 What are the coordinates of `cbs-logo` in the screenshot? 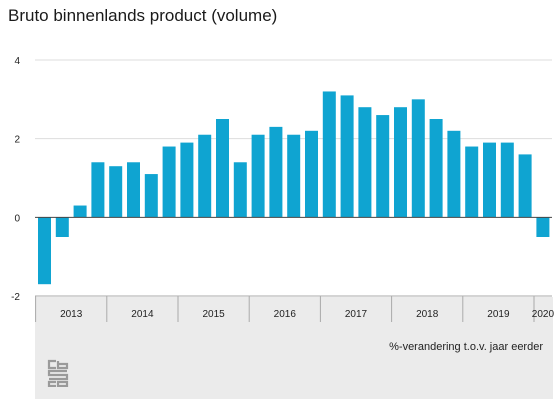 It's located at (58, 375).